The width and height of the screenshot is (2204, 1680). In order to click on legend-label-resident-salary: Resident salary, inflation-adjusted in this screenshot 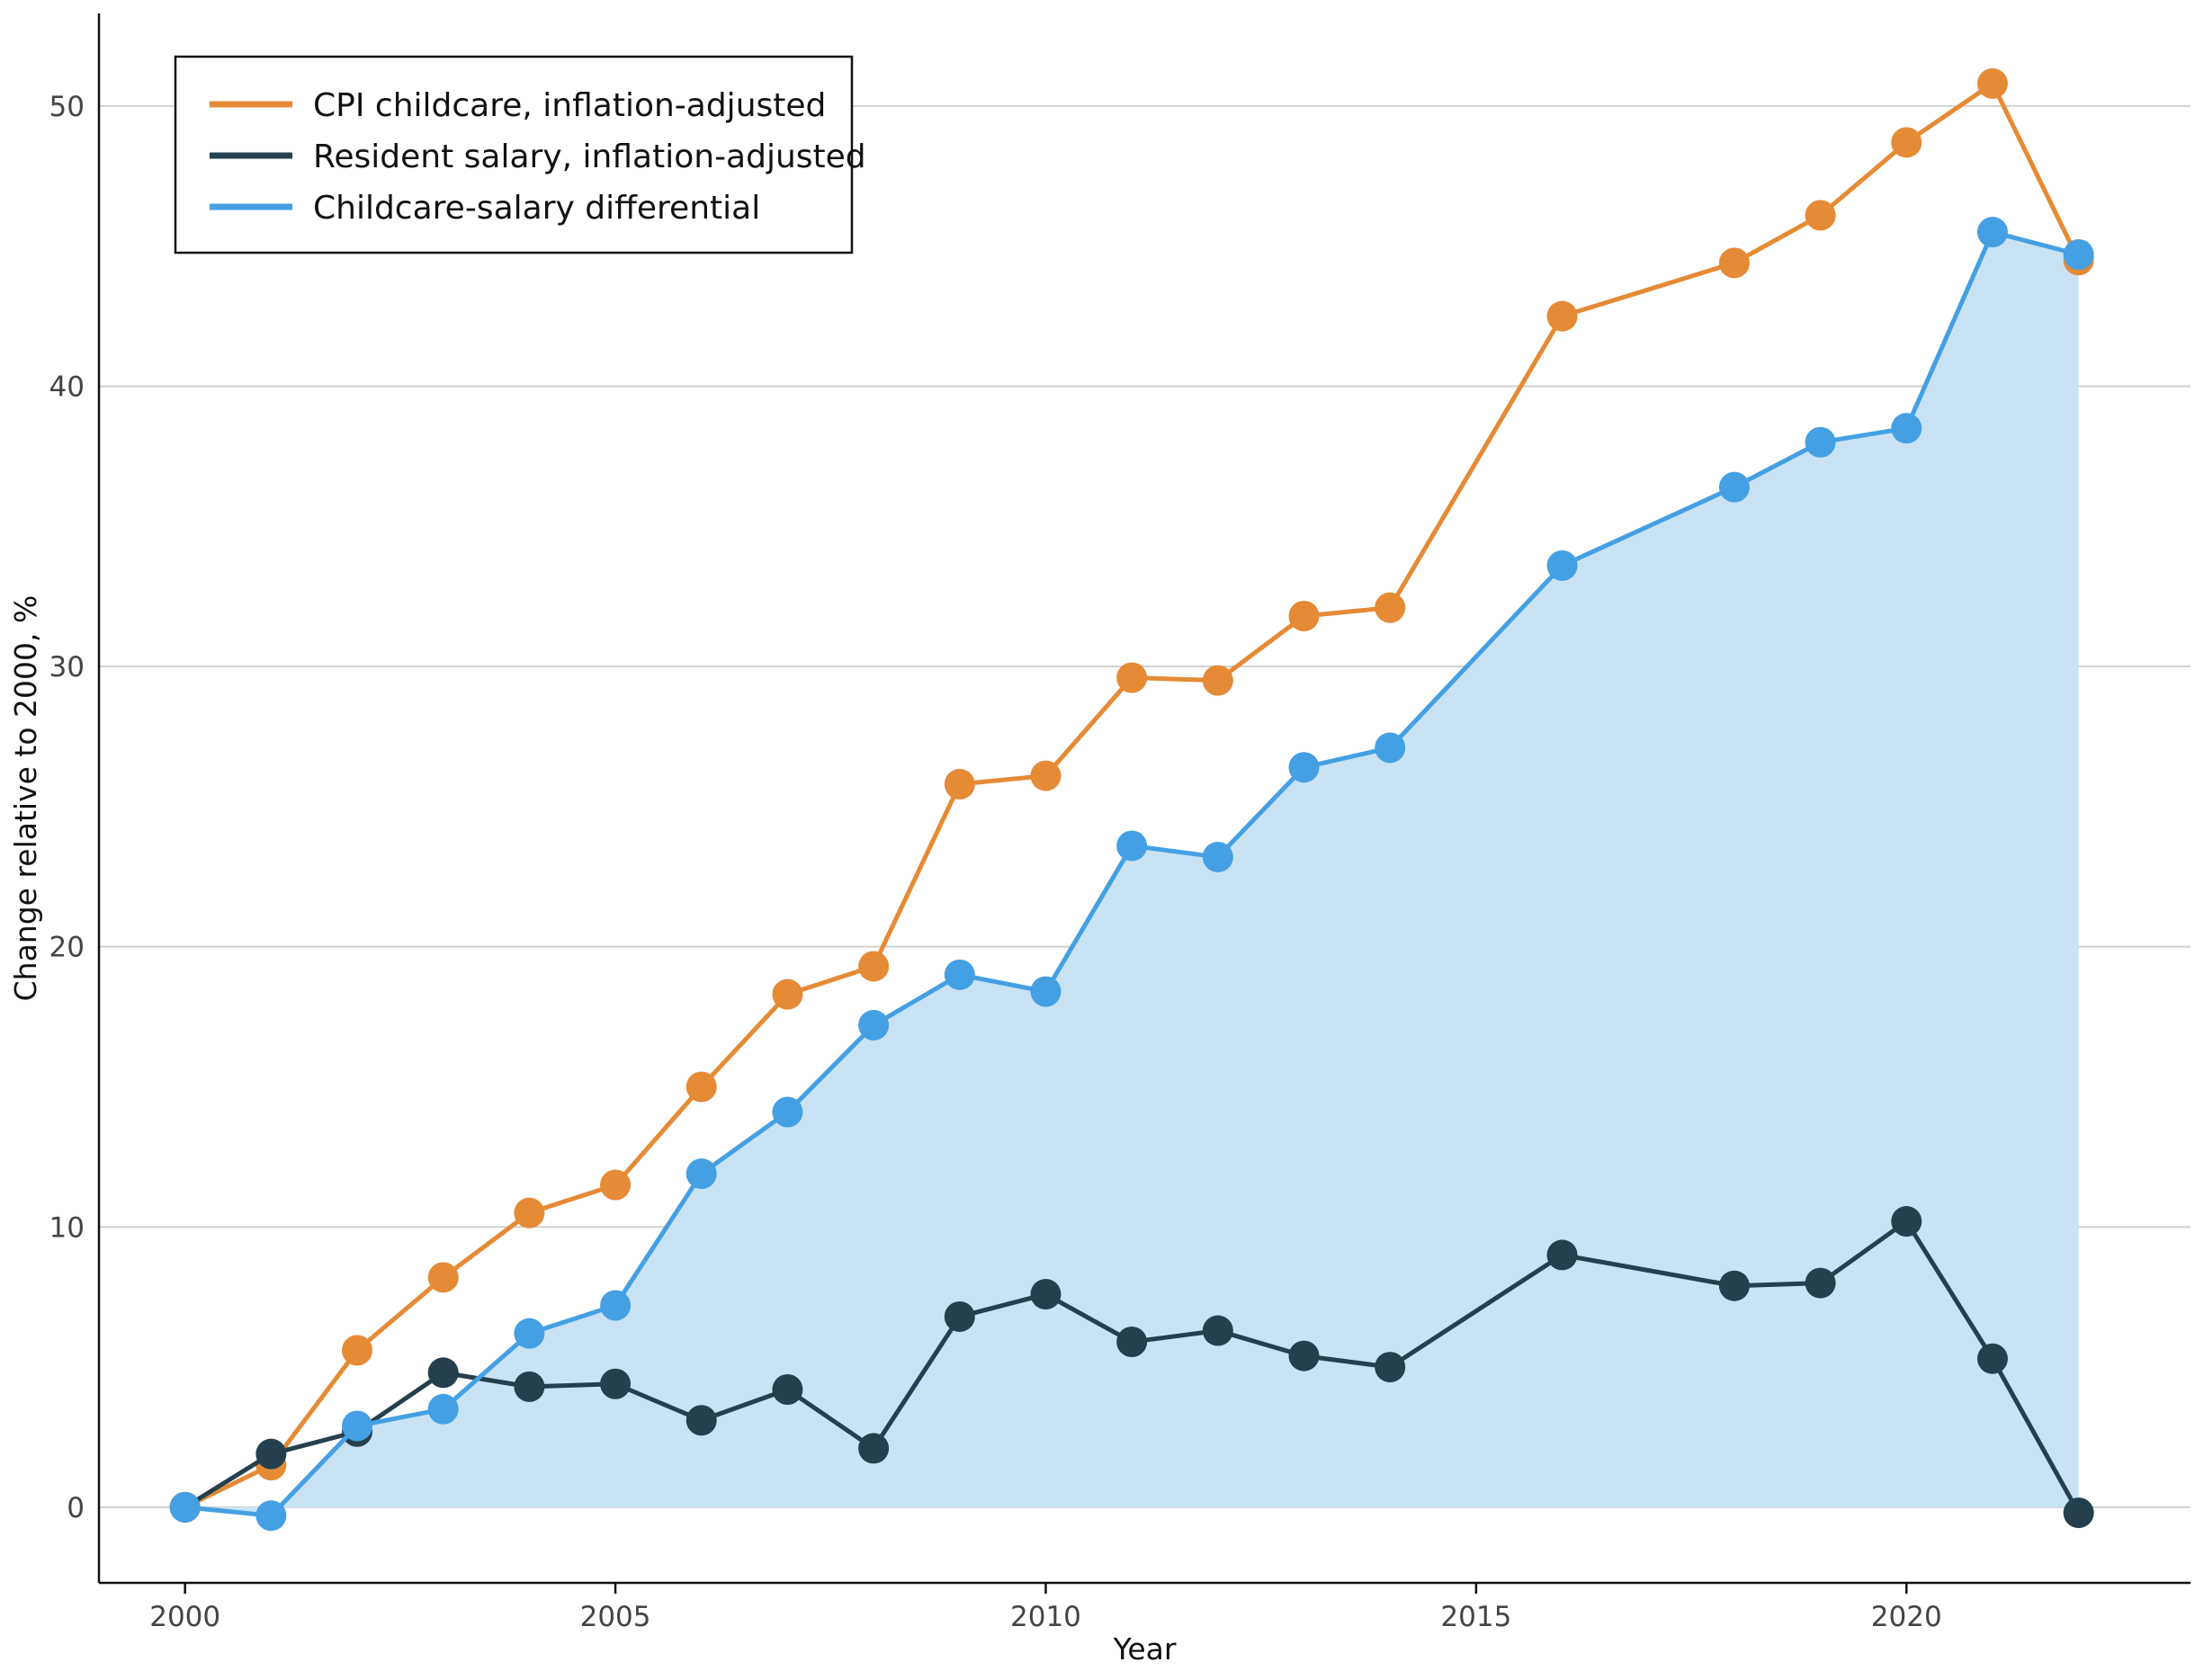, I will do `click(589, 157)`.